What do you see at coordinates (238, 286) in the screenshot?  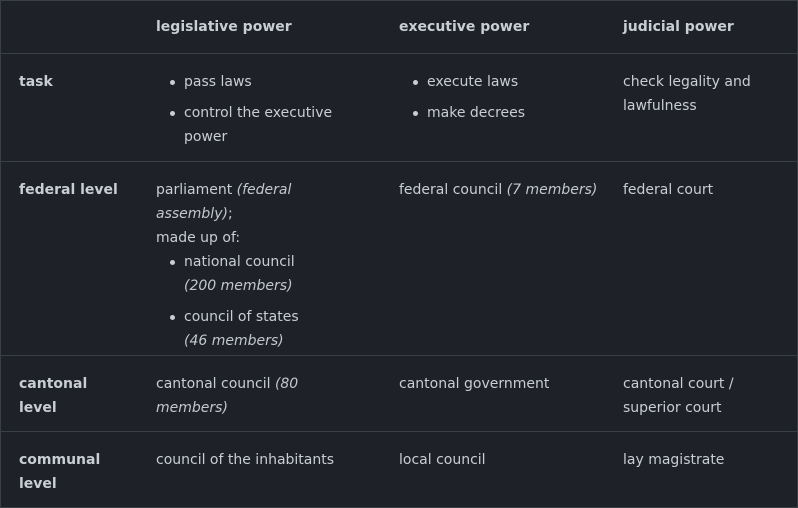 I see `national-council-members: (200 members)` at bounding box center [238, 286].